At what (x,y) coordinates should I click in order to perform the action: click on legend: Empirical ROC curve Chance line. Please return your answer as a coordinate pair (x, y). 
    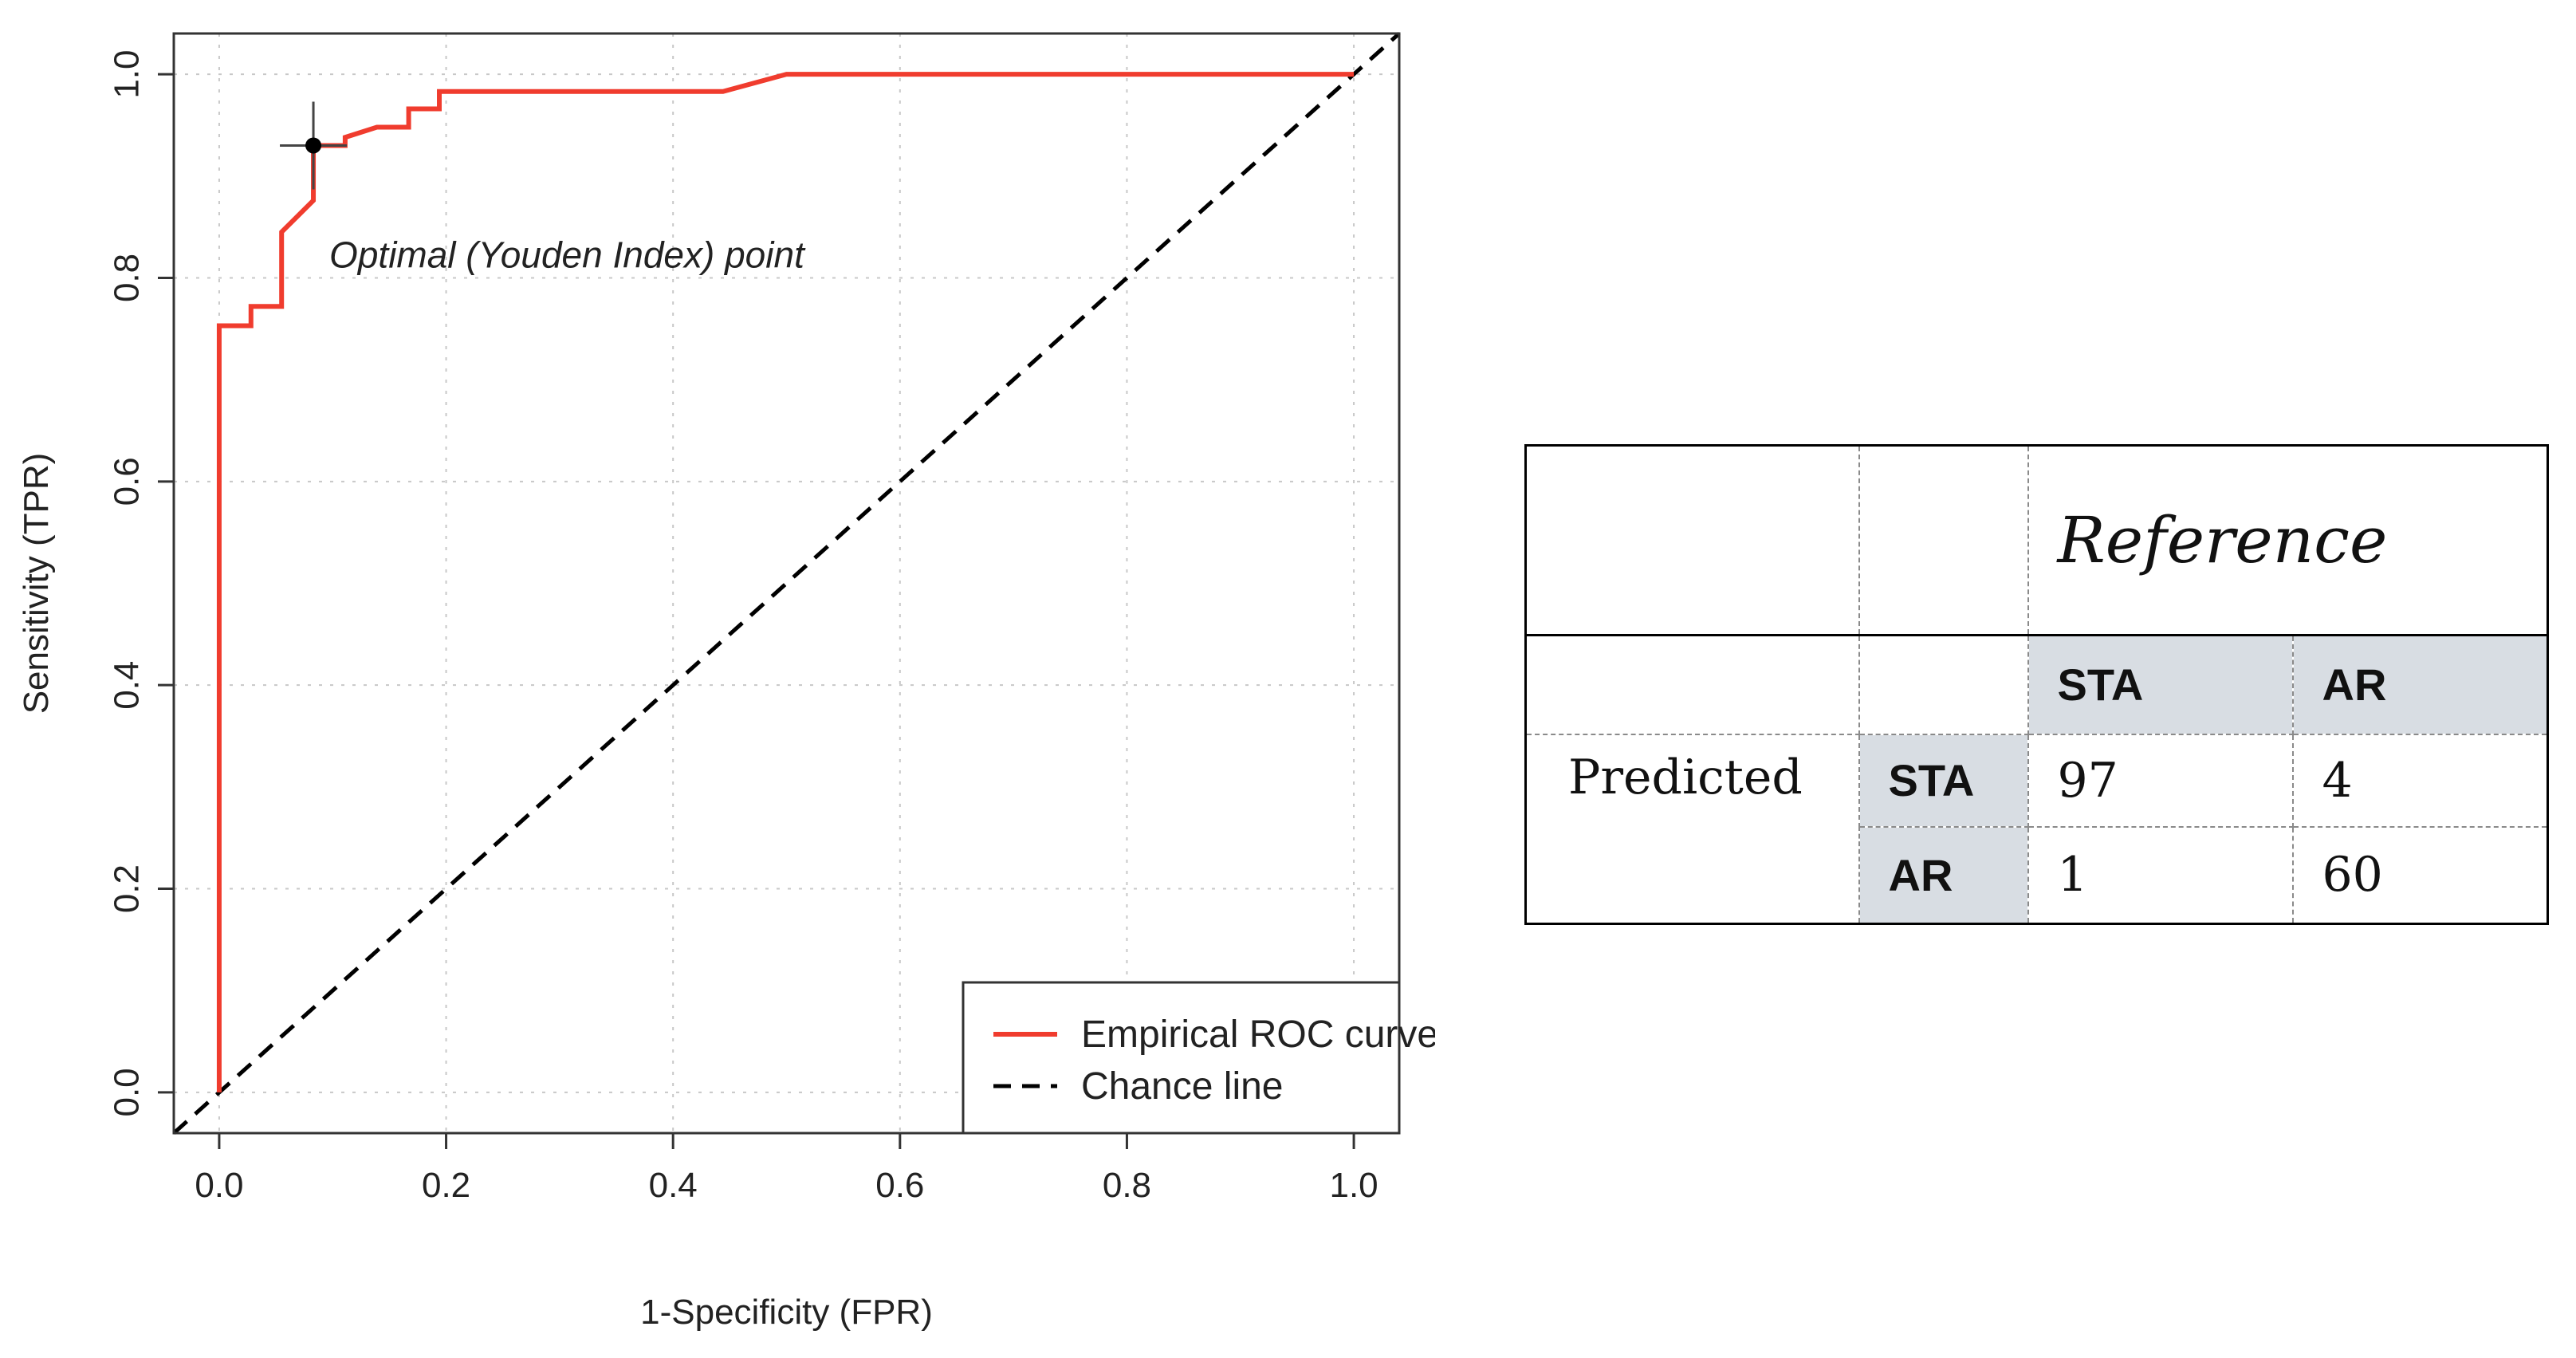
    Looking at the image, I should click on (1199, 1058).